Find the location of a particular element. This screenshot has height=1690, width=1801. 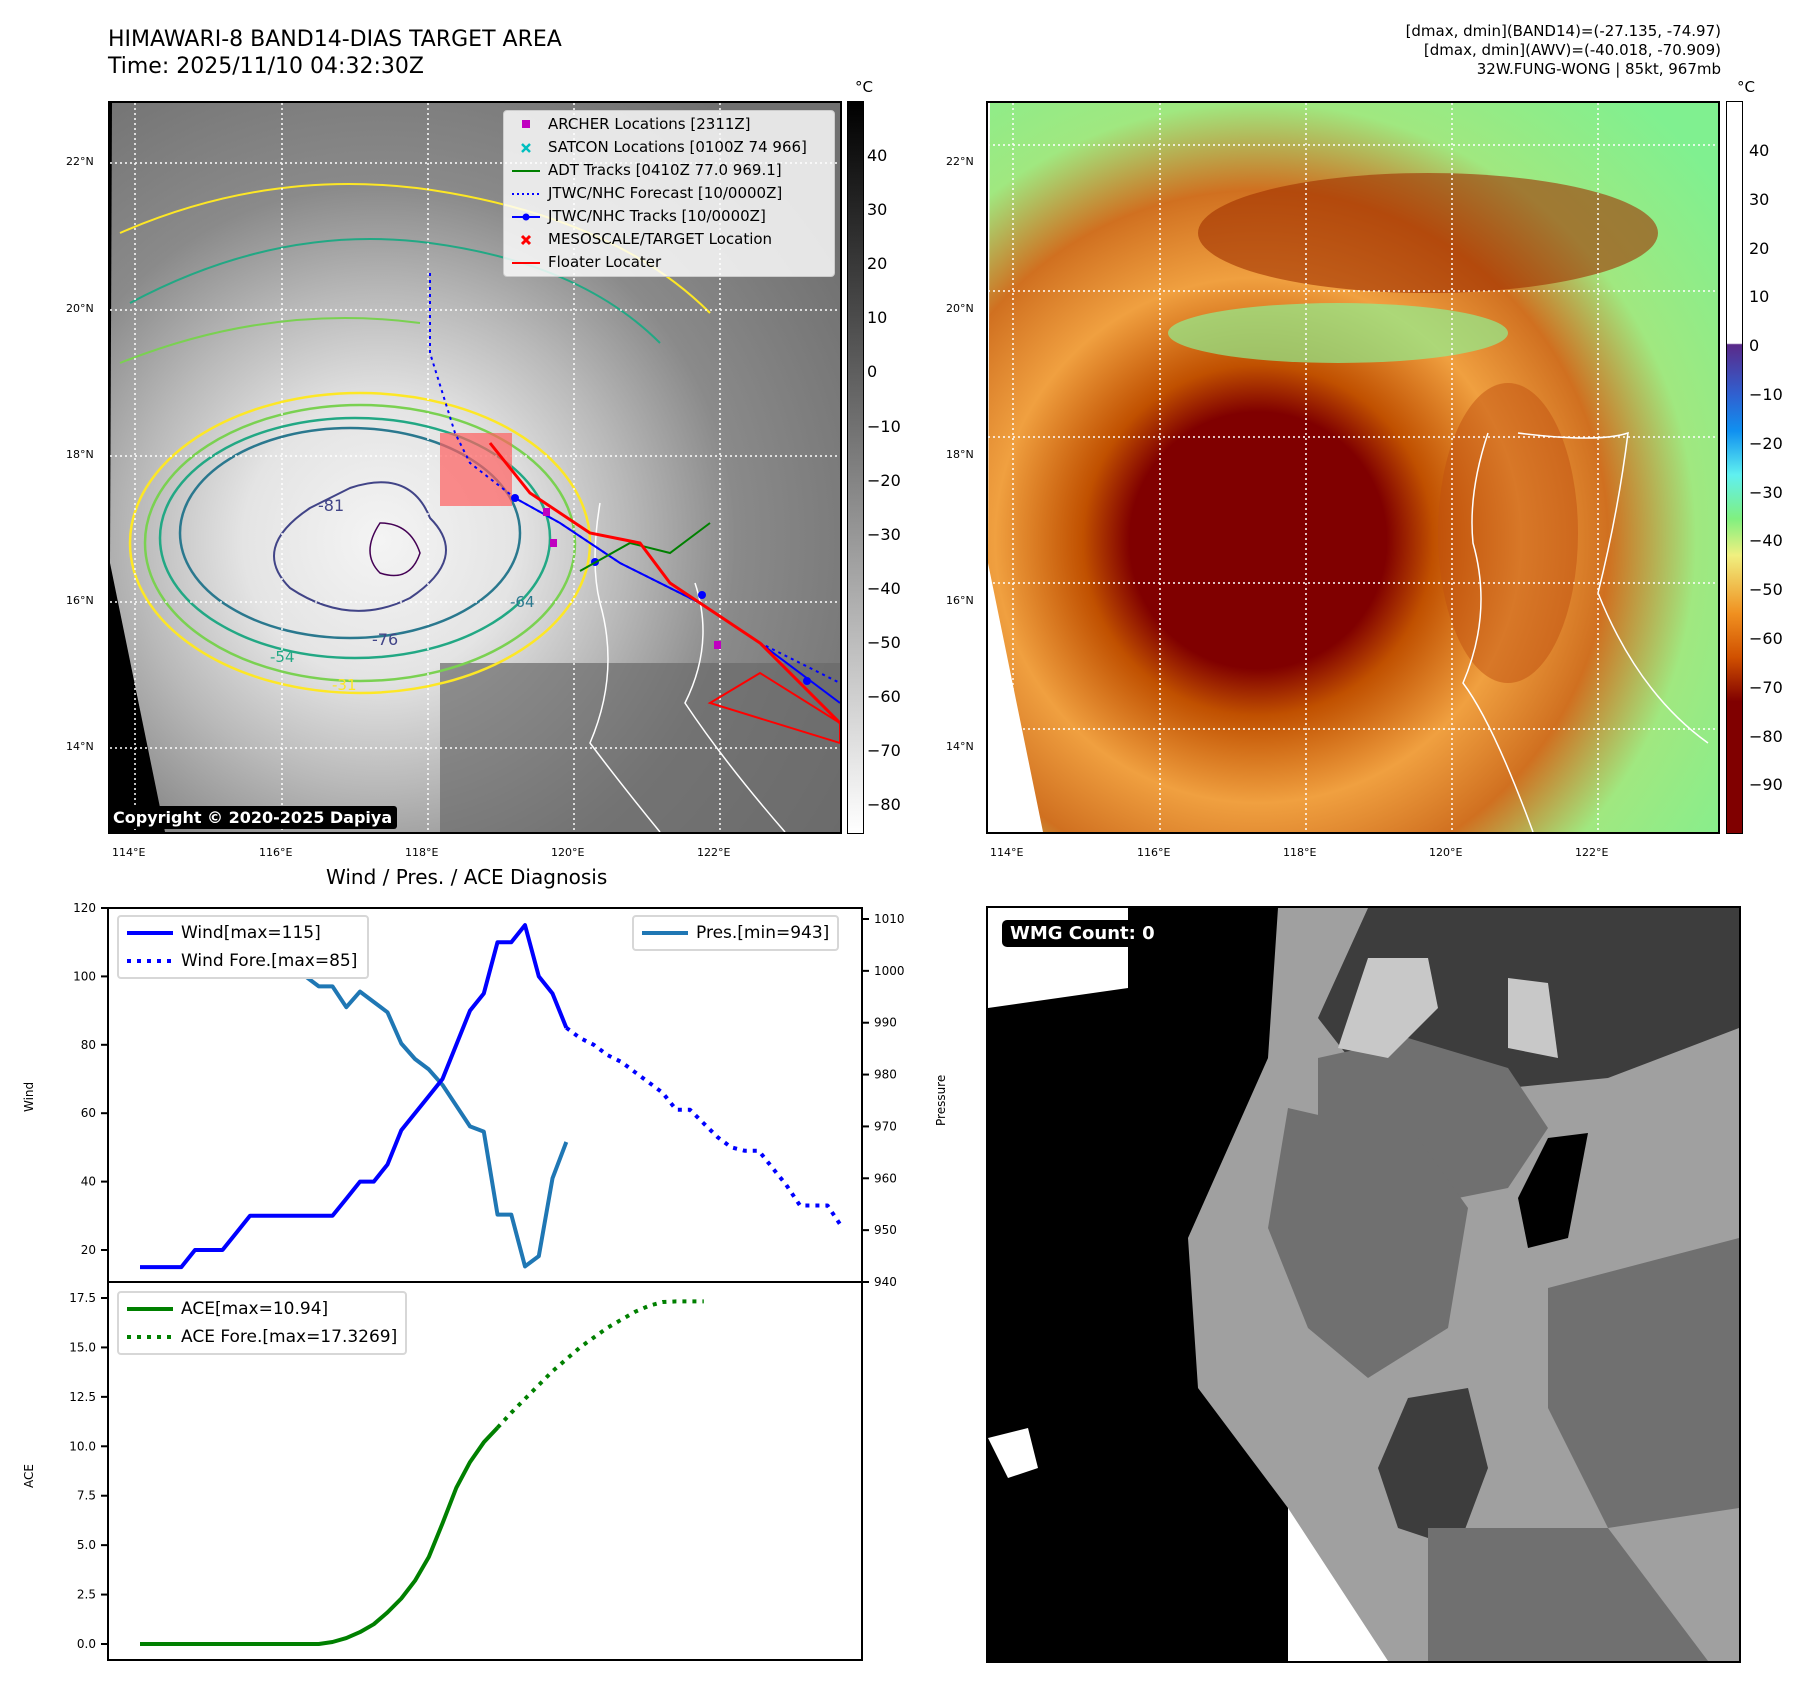

legend-ace-forecast: ACE Fore.[max=17.3269] is located at coordinates (258, 1337).